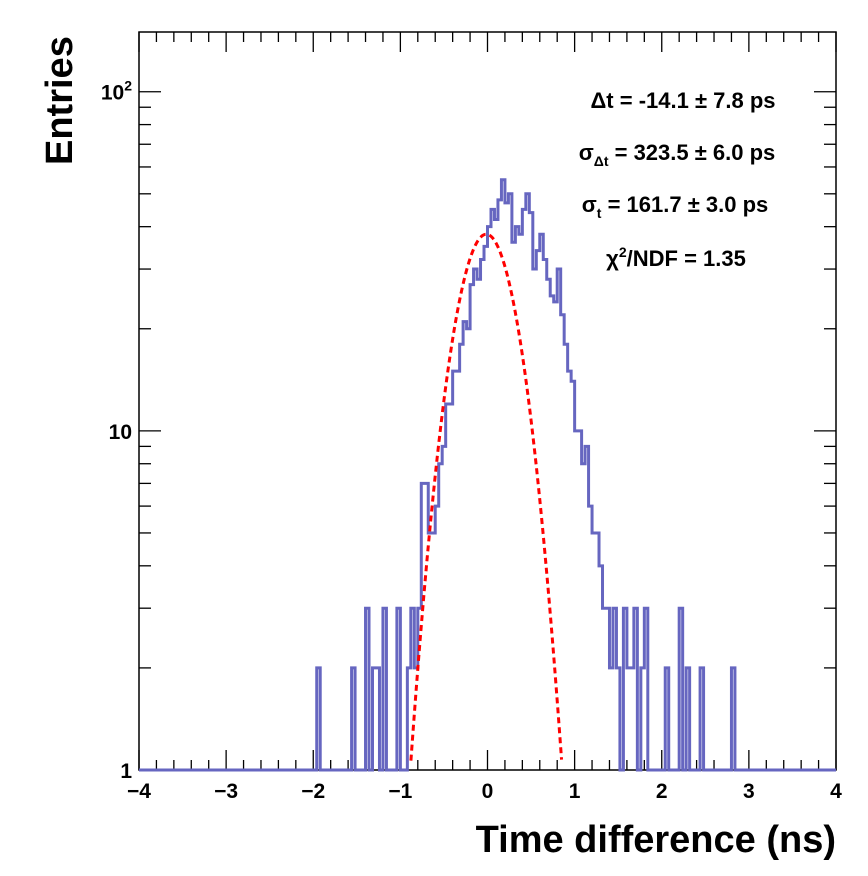 The height and width of the screenshot is (876, 868). What do you see at coordinates (692, 152) in the screenshot?
I see `stat-sigma-dt-value: = 323.5 ± 6.0 ps` at bounding box center [692, 152].